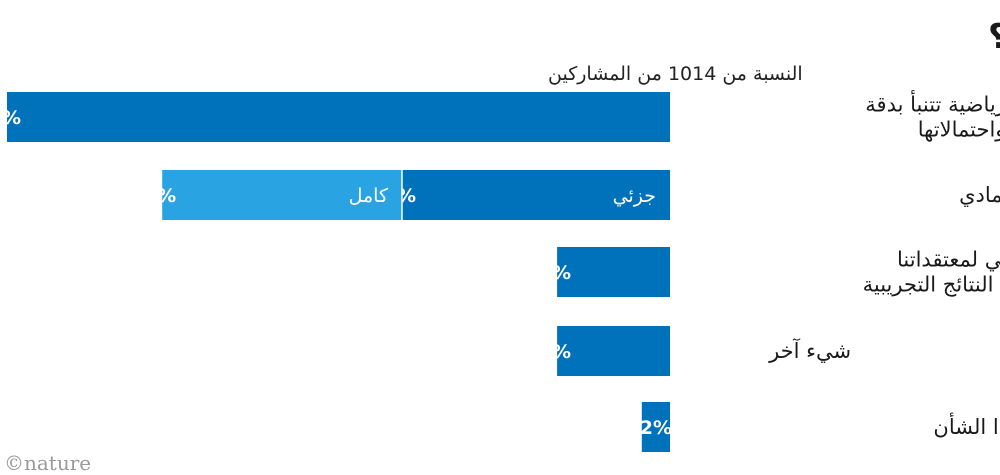 The width and height of the screenshot is (1000, 475). What do you see at coordinates (932, 103) in the screenshot?
I see `category-label-0-0: أداة رياضية تتنبأ بدقة` at bounding box center [932, 103].